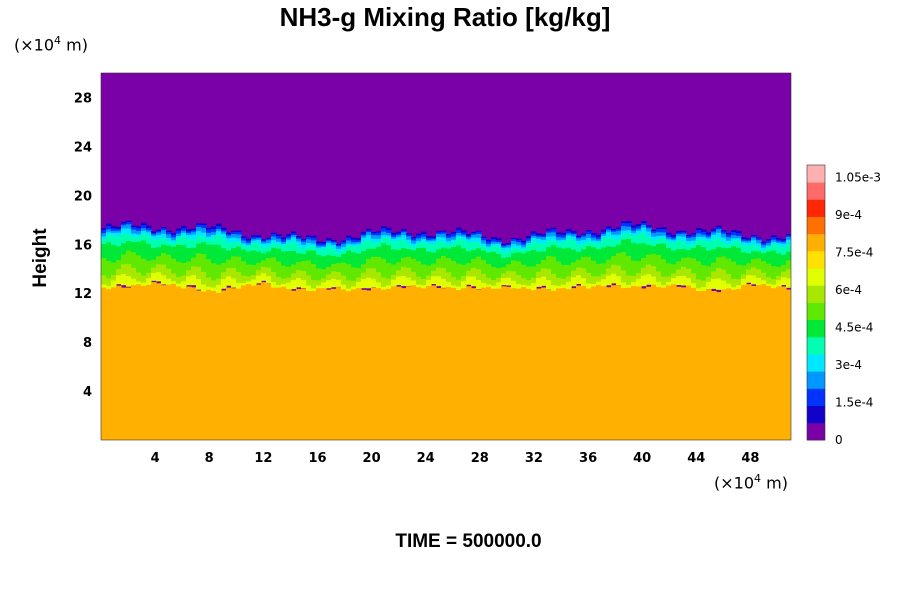 The width and height of the screenshot is (900, 600). What do you see at coordinates (83, 99) in the screenshot?
I see `y-tick-label: 28` at bounding box center [83, 99].